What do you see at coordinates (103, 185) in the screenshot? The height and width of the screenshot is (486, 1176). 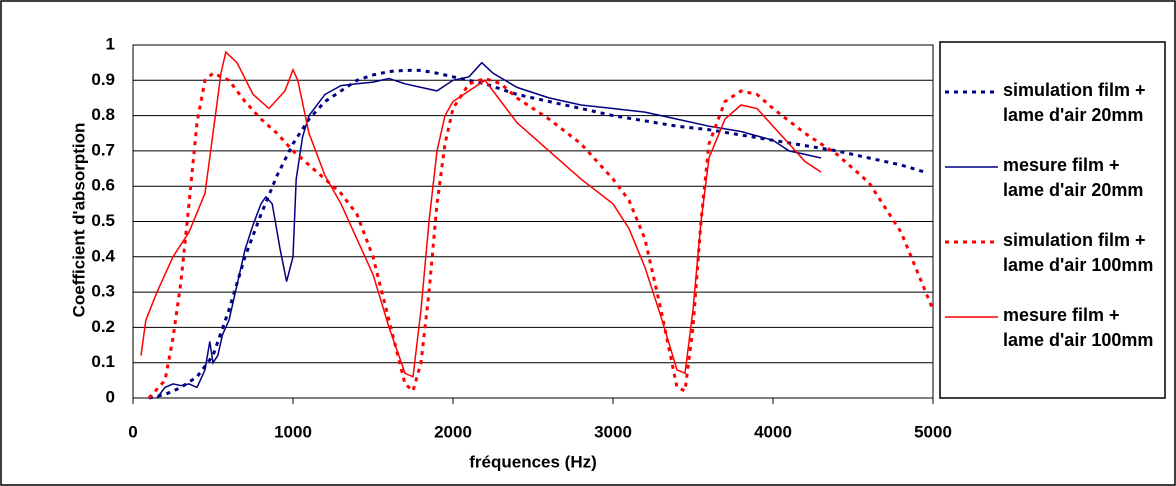 I see `y-tick-label: 0.6` at bounding box center [103, 185].